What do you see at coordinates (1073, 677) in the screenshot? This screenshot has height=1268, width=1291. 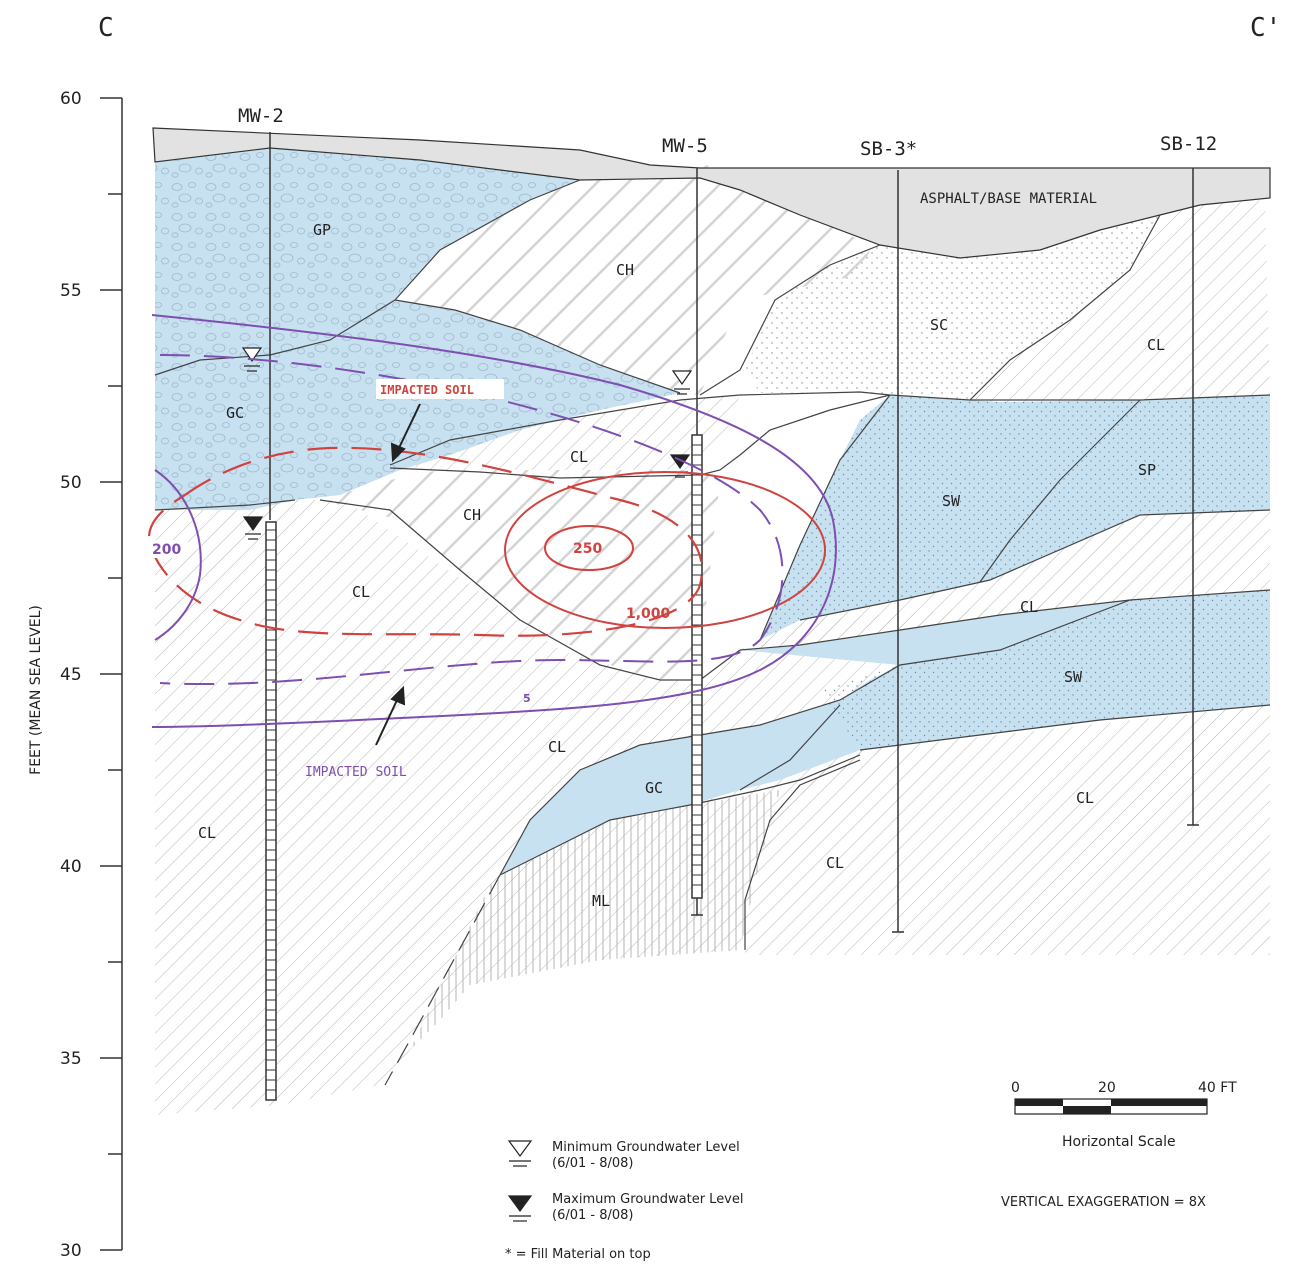 I see `unit-sw-lower: SW` at bounding box center [1073, 677].